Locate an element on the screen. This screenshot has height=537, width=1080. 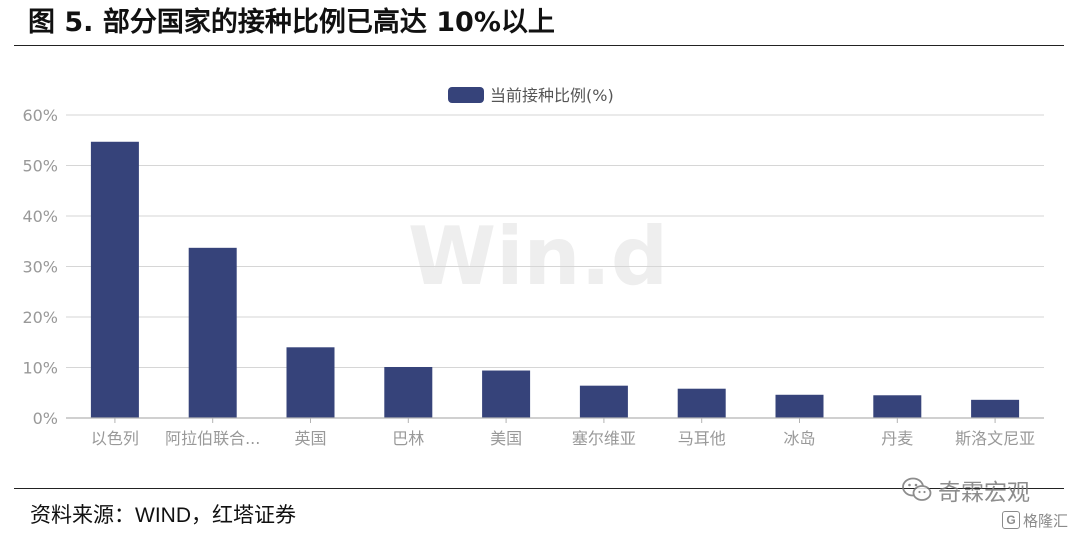
source-note: 资料来源：WIND，红塔证券 is located at coordinates (163, 515).